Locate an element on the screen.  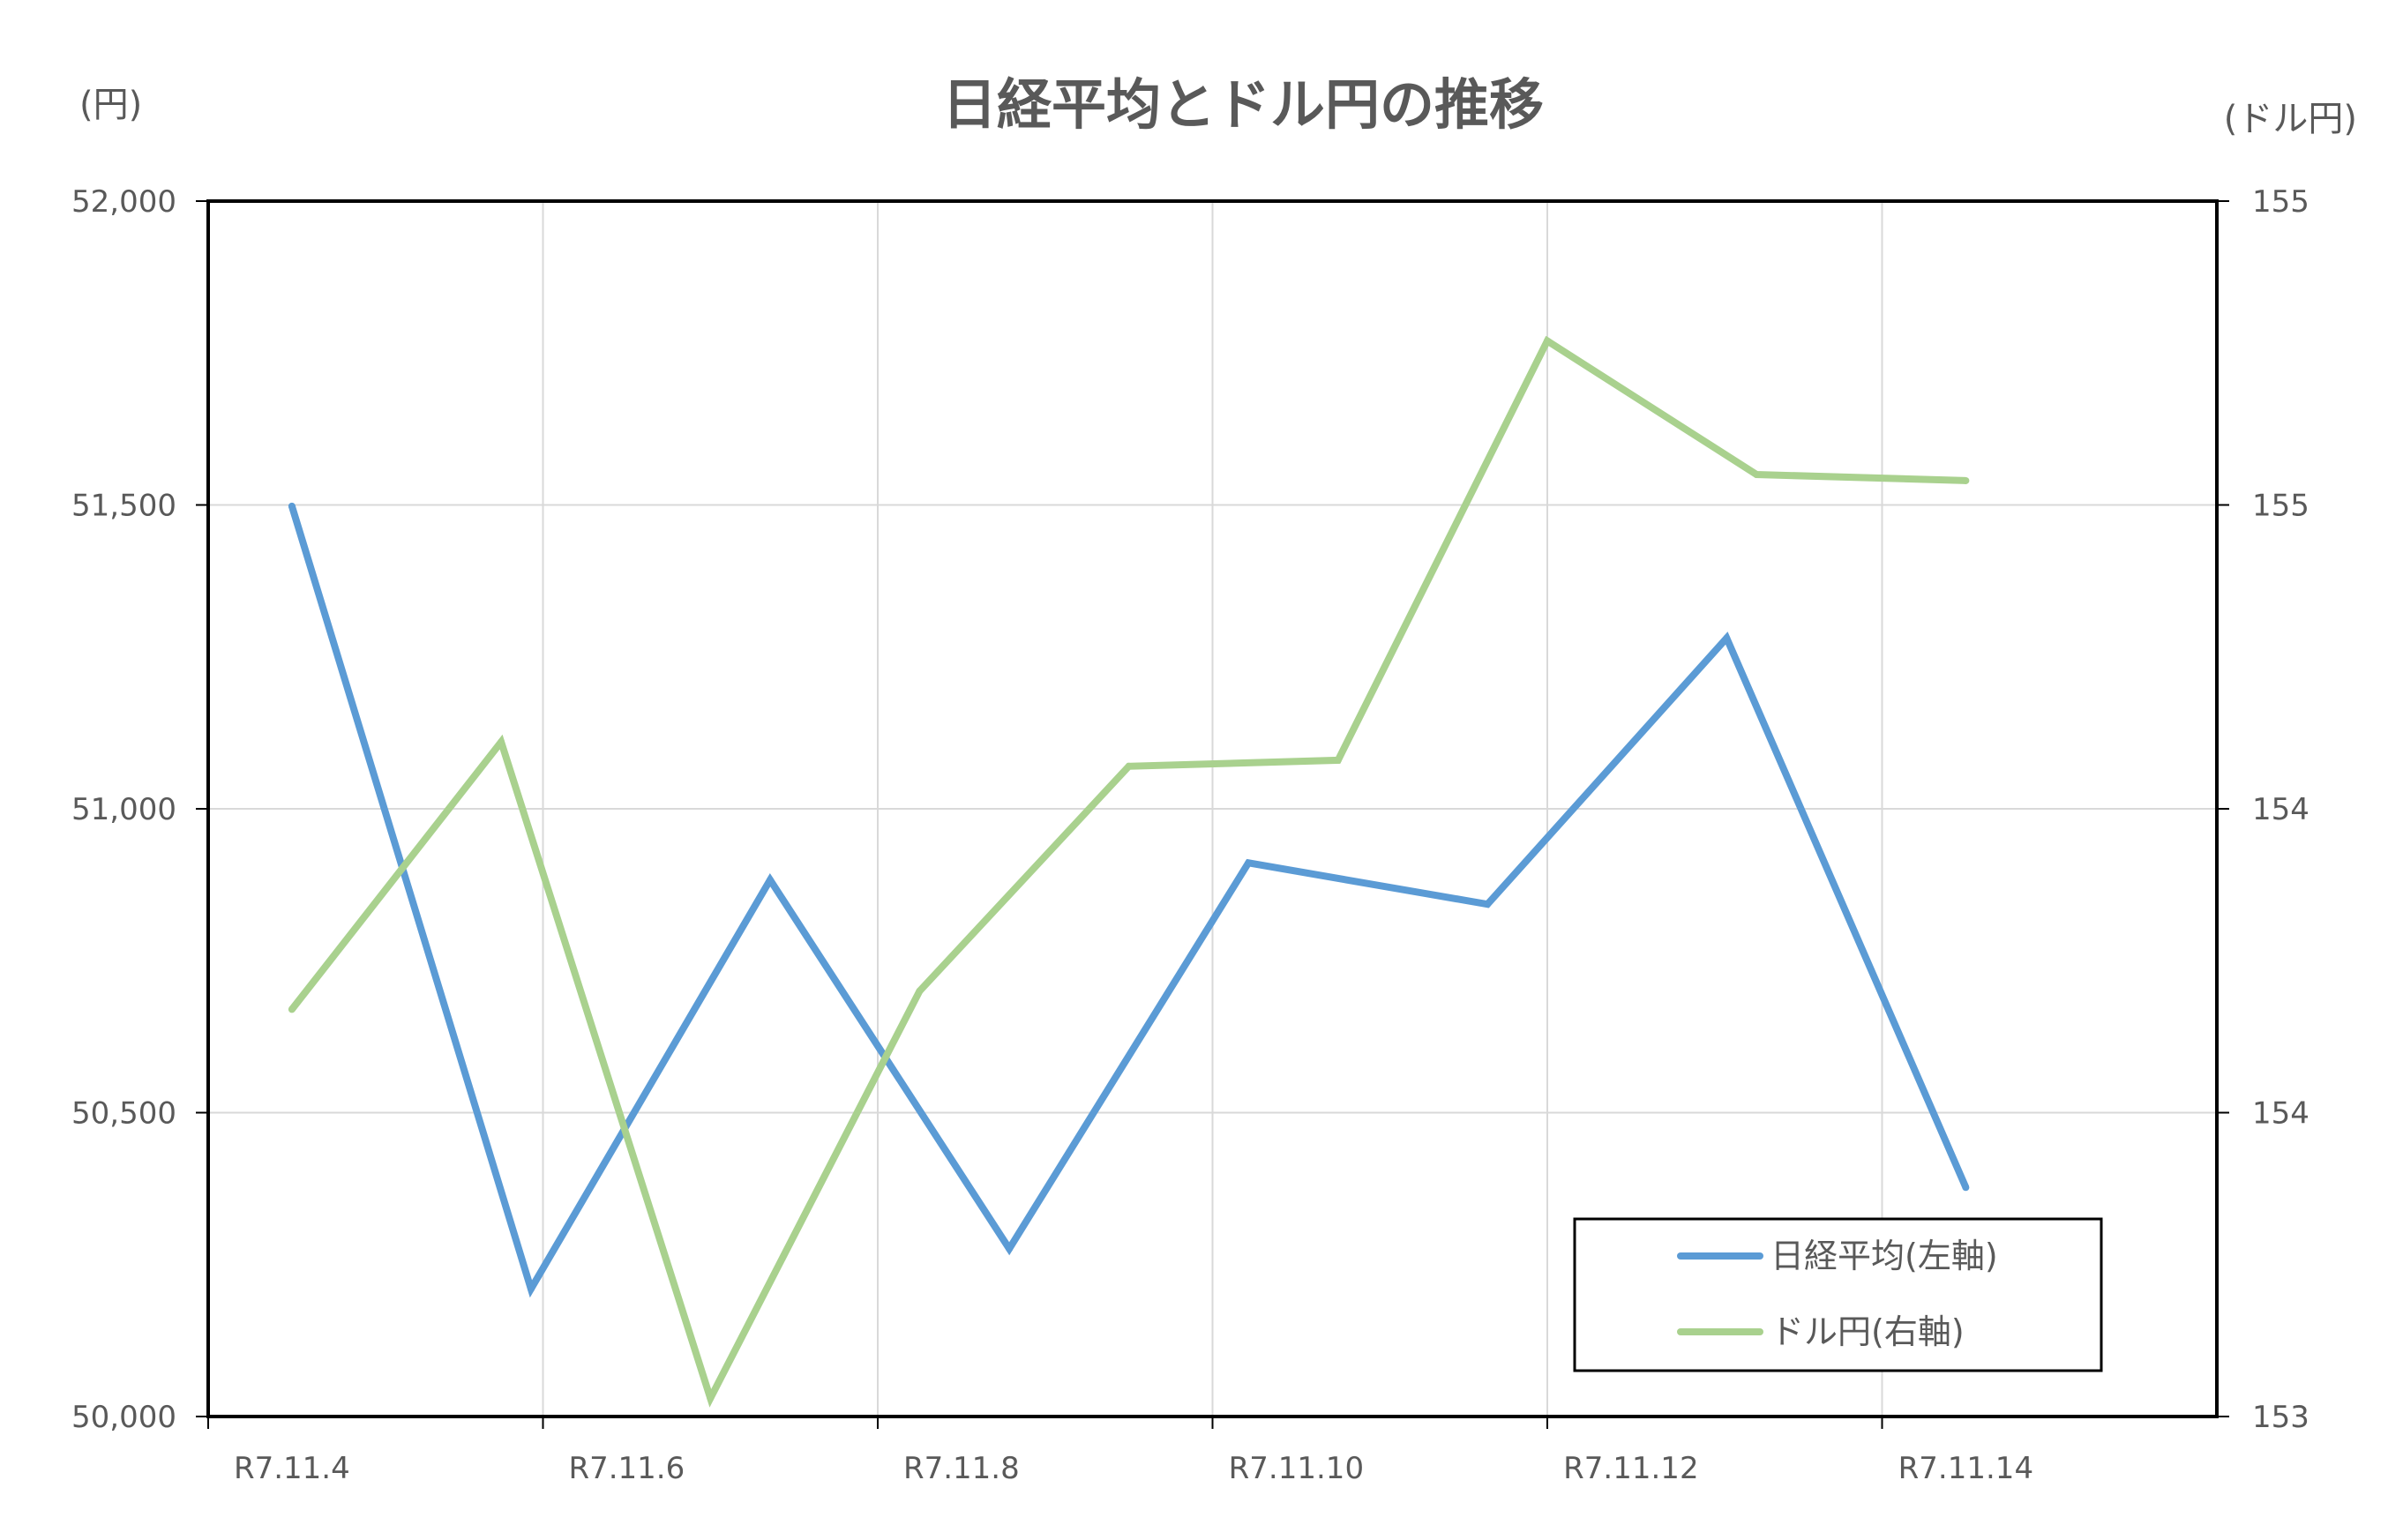
chart-title: 日経平均とドル円の推移 is located at coordinates (1243, 104).